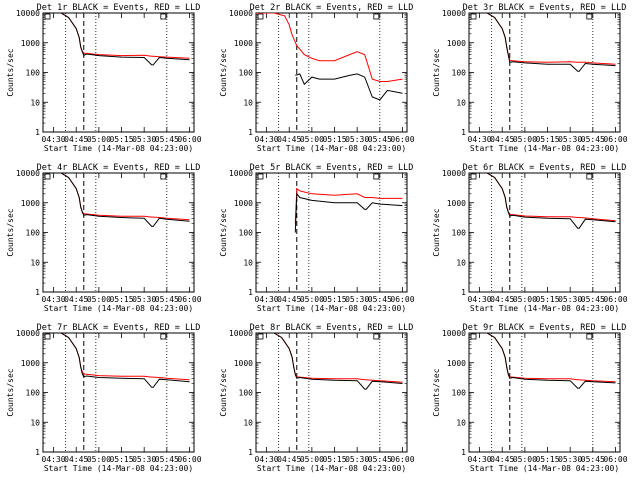  What do you see at coordinates (545, 8) in the screenshot?
I see `panel-title: Det 3r BLACK = Events, RED = LLD` at bounding box center [545, 8].